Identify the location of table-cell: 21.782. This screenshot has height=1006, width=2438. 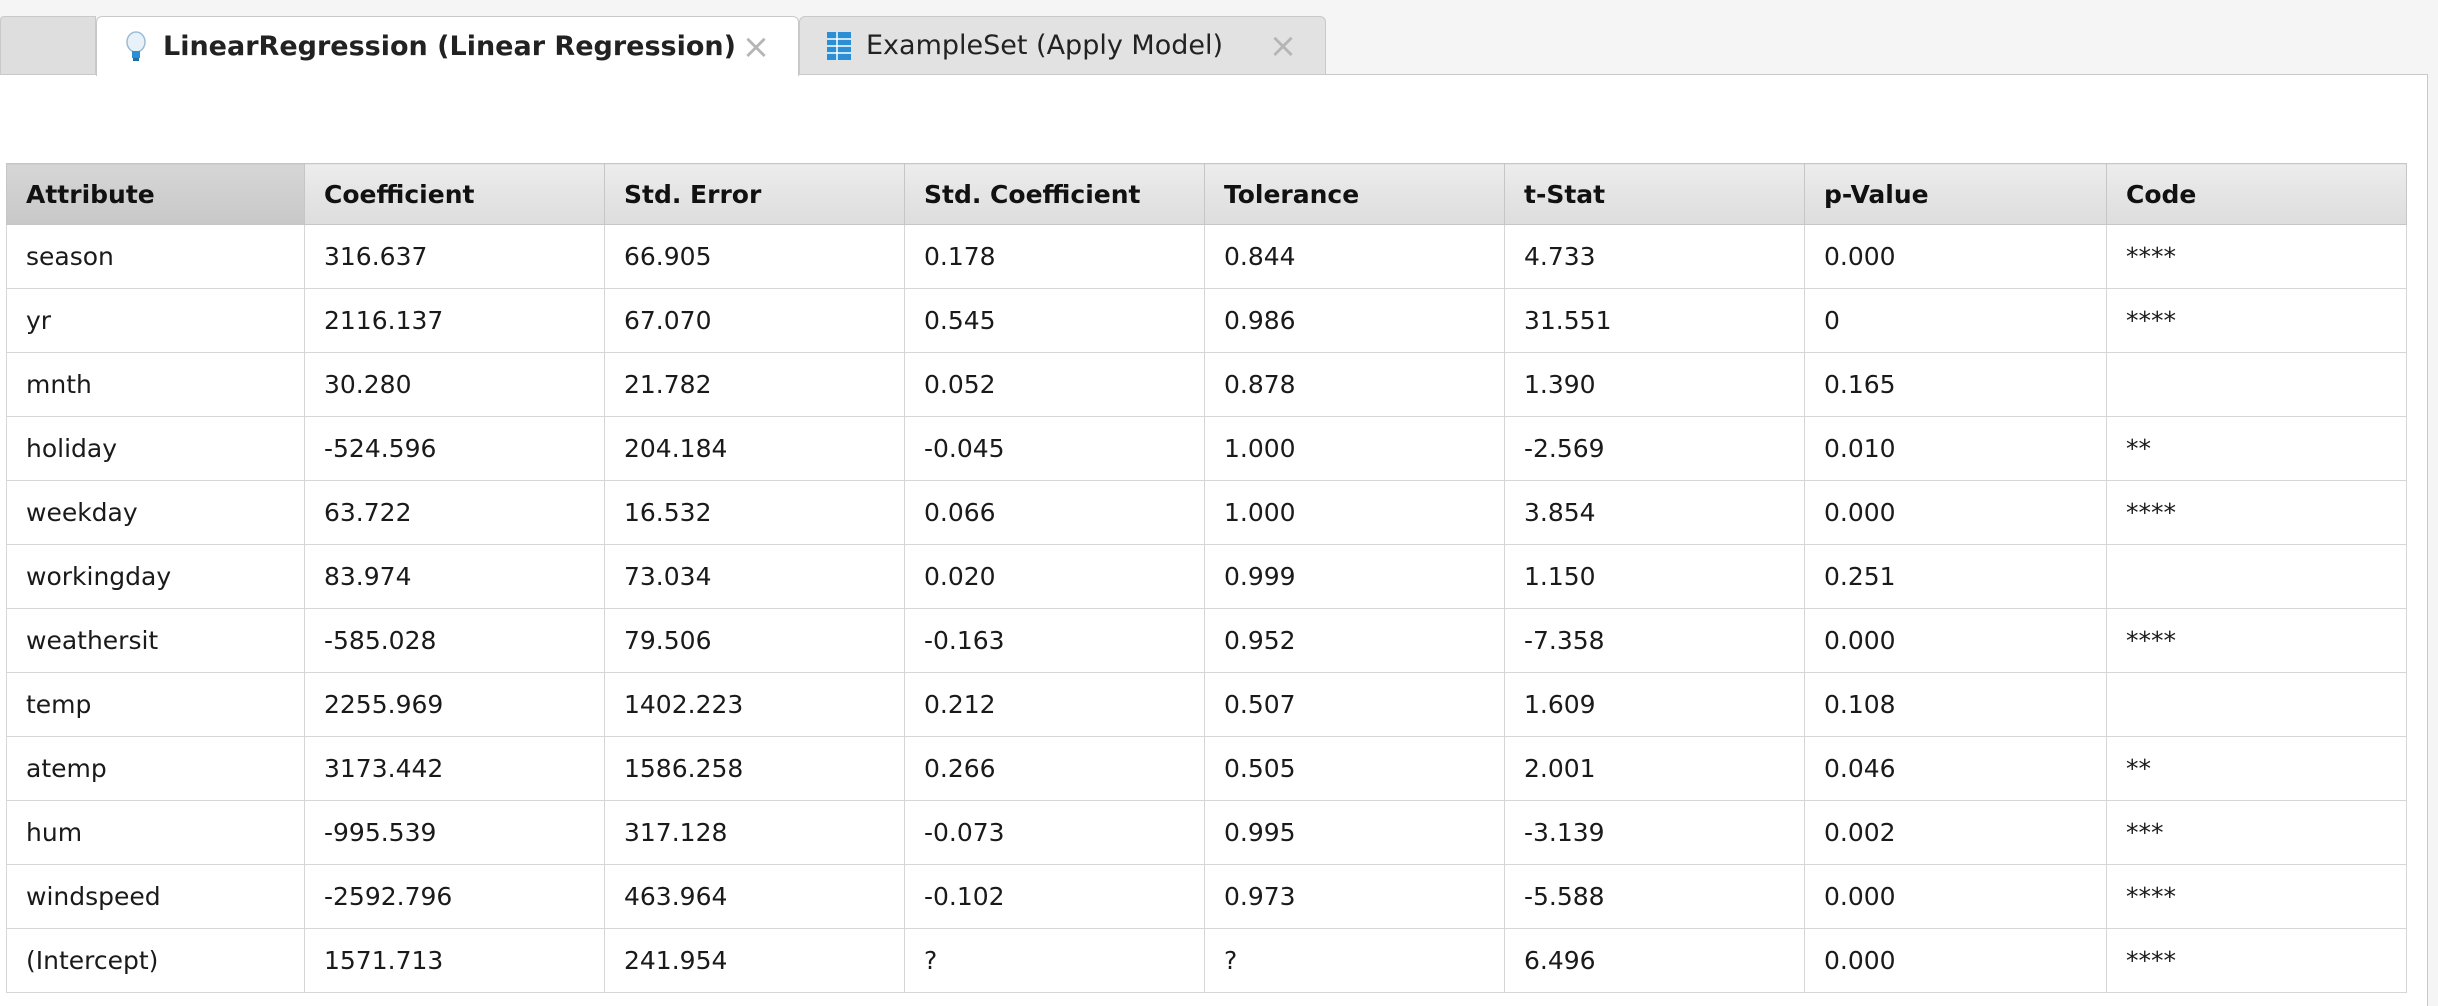
(754, 384).